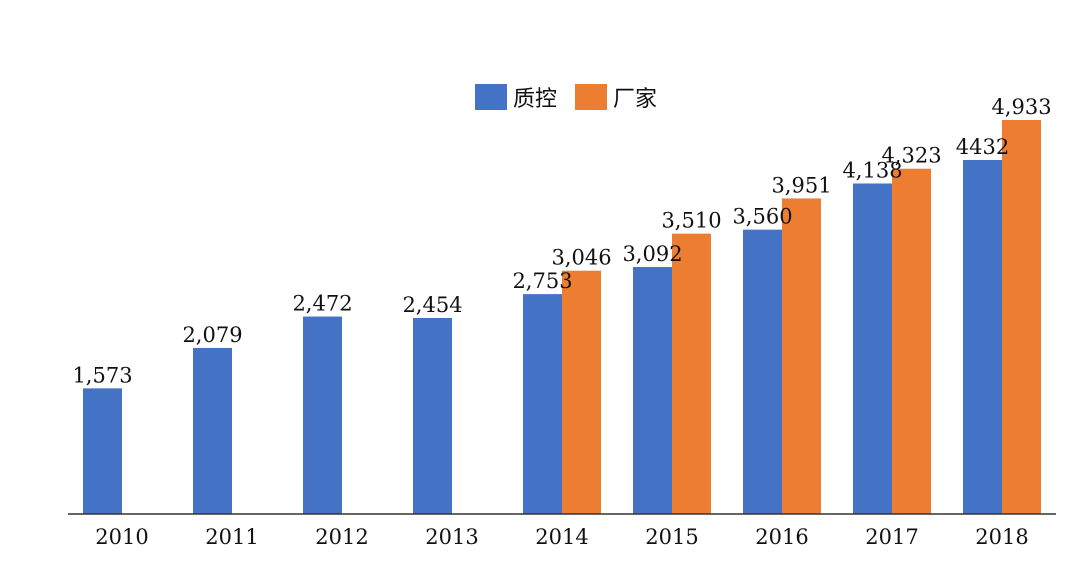 The height and width of the screenshot is (576, 1080). What do you see at coordinates (212, 430) in the screenshot?
I see `bar-quality-control-2011` at bounding box center [212, 430].